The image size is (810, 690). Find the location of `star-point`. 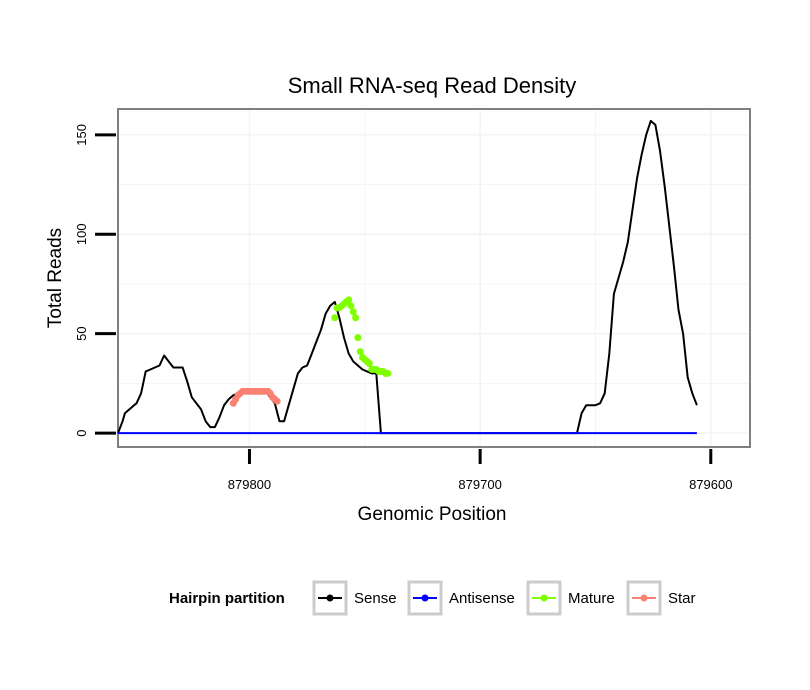

star-point is located at coordinates (277, 401).